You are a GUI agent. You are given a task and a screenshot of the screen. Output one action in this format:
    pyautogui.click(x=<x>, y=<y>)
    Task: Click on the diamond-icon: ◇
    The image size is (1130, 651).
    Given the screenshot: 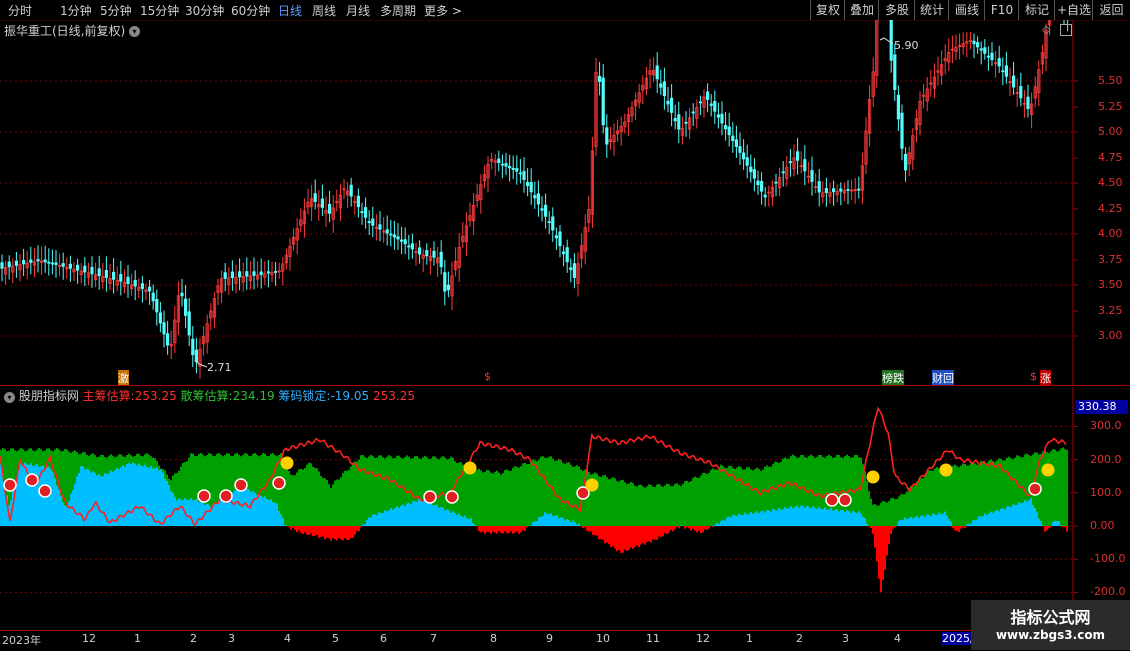 What is the action you would take?
    pyautogui.click(x=1046, y=29)
    